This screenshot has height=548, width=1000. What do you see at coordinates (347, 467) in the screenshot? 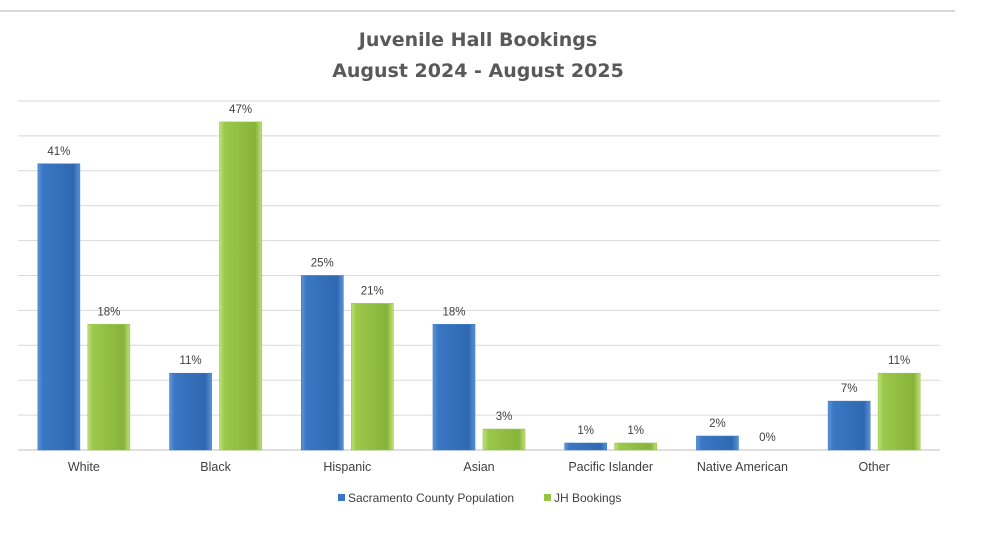
I see `x-tick-label: Hispanic` at bounding box center [347, 467].